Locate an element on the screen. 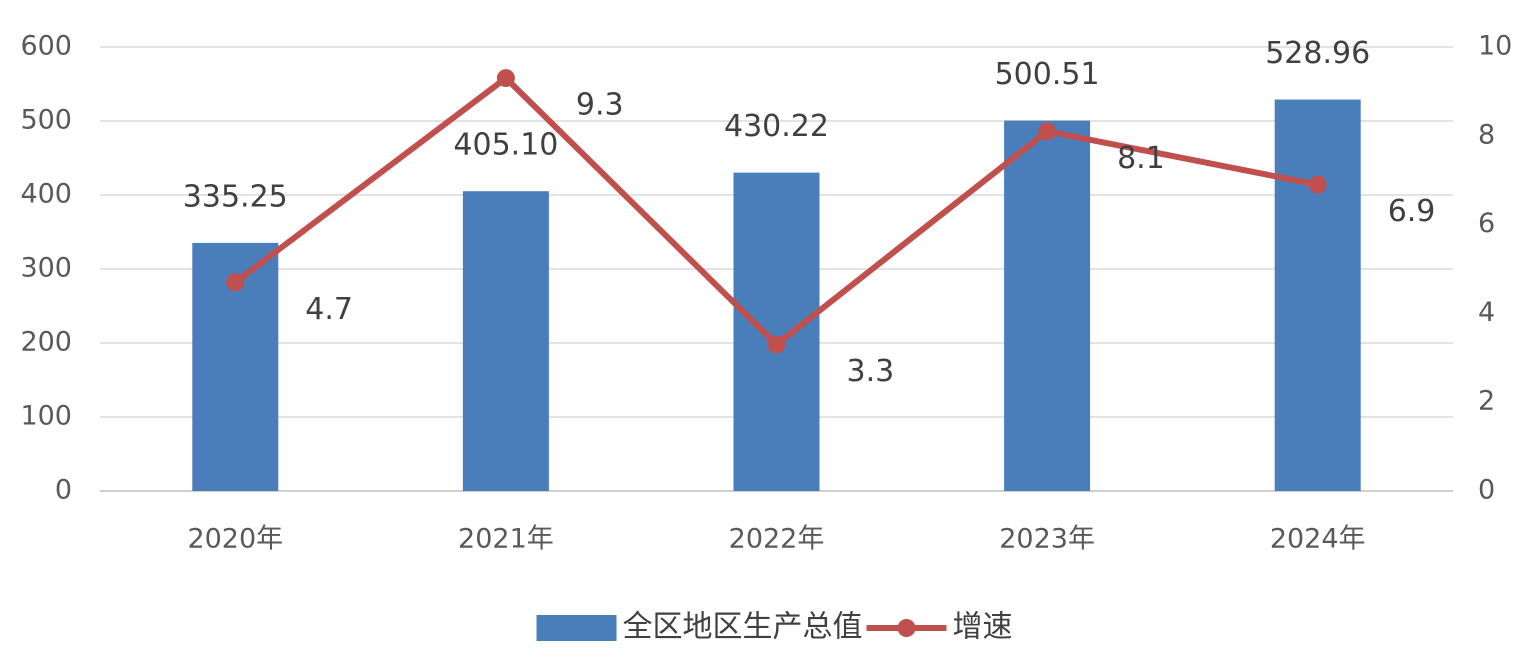 The height and width of the screenshot is (664, 1523). y-tick-label: 600 is located at coordinates (46, 46).